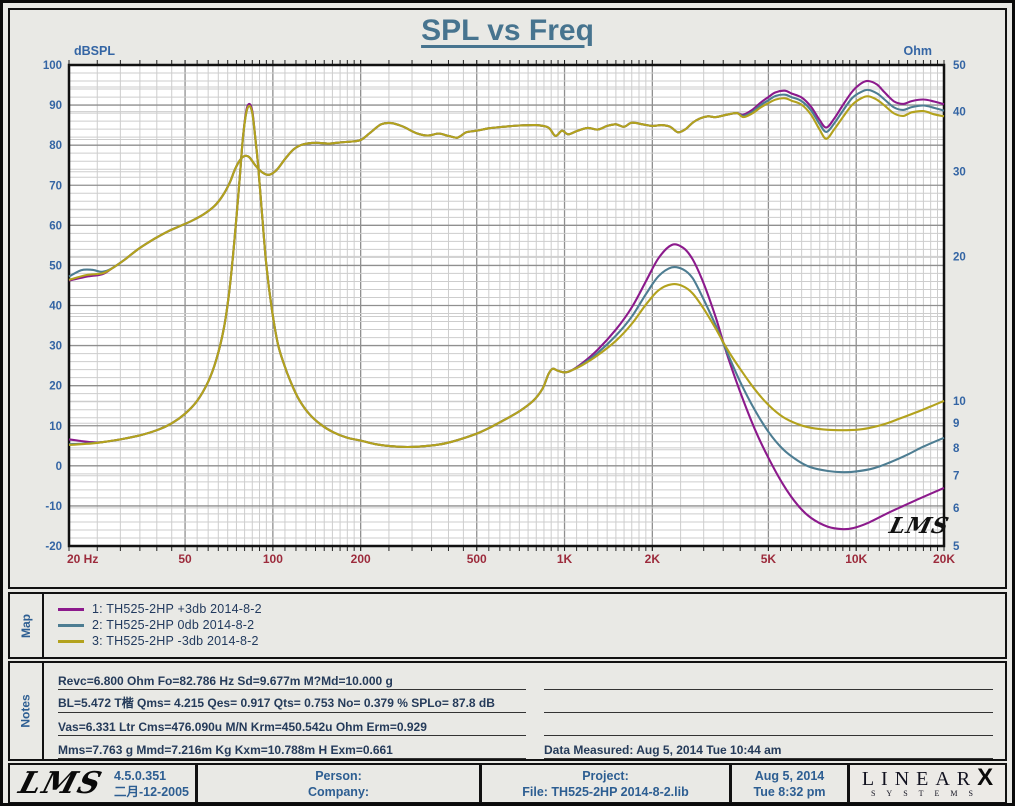  Describe the element at coordinates (175, 641) in the screenshot. I see `legend-item-label: 3: TH525-2HP -3db 2014-8-2` at that location.